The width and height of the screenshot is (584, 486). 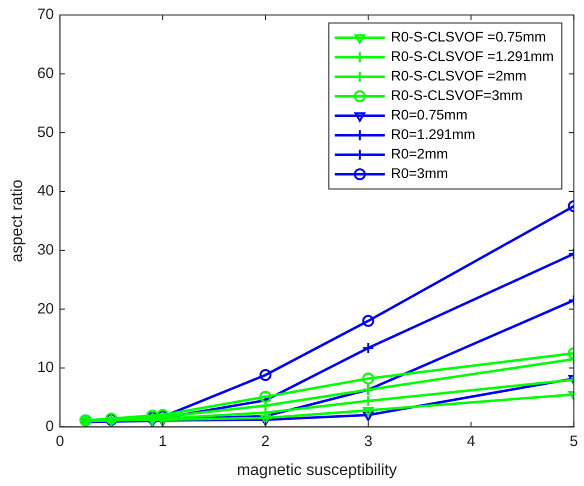 What do you see at coordinates (429, 114) in the screenshot?
I see `legend-label: R0=0.75mm` at bounding box center [429, 114].